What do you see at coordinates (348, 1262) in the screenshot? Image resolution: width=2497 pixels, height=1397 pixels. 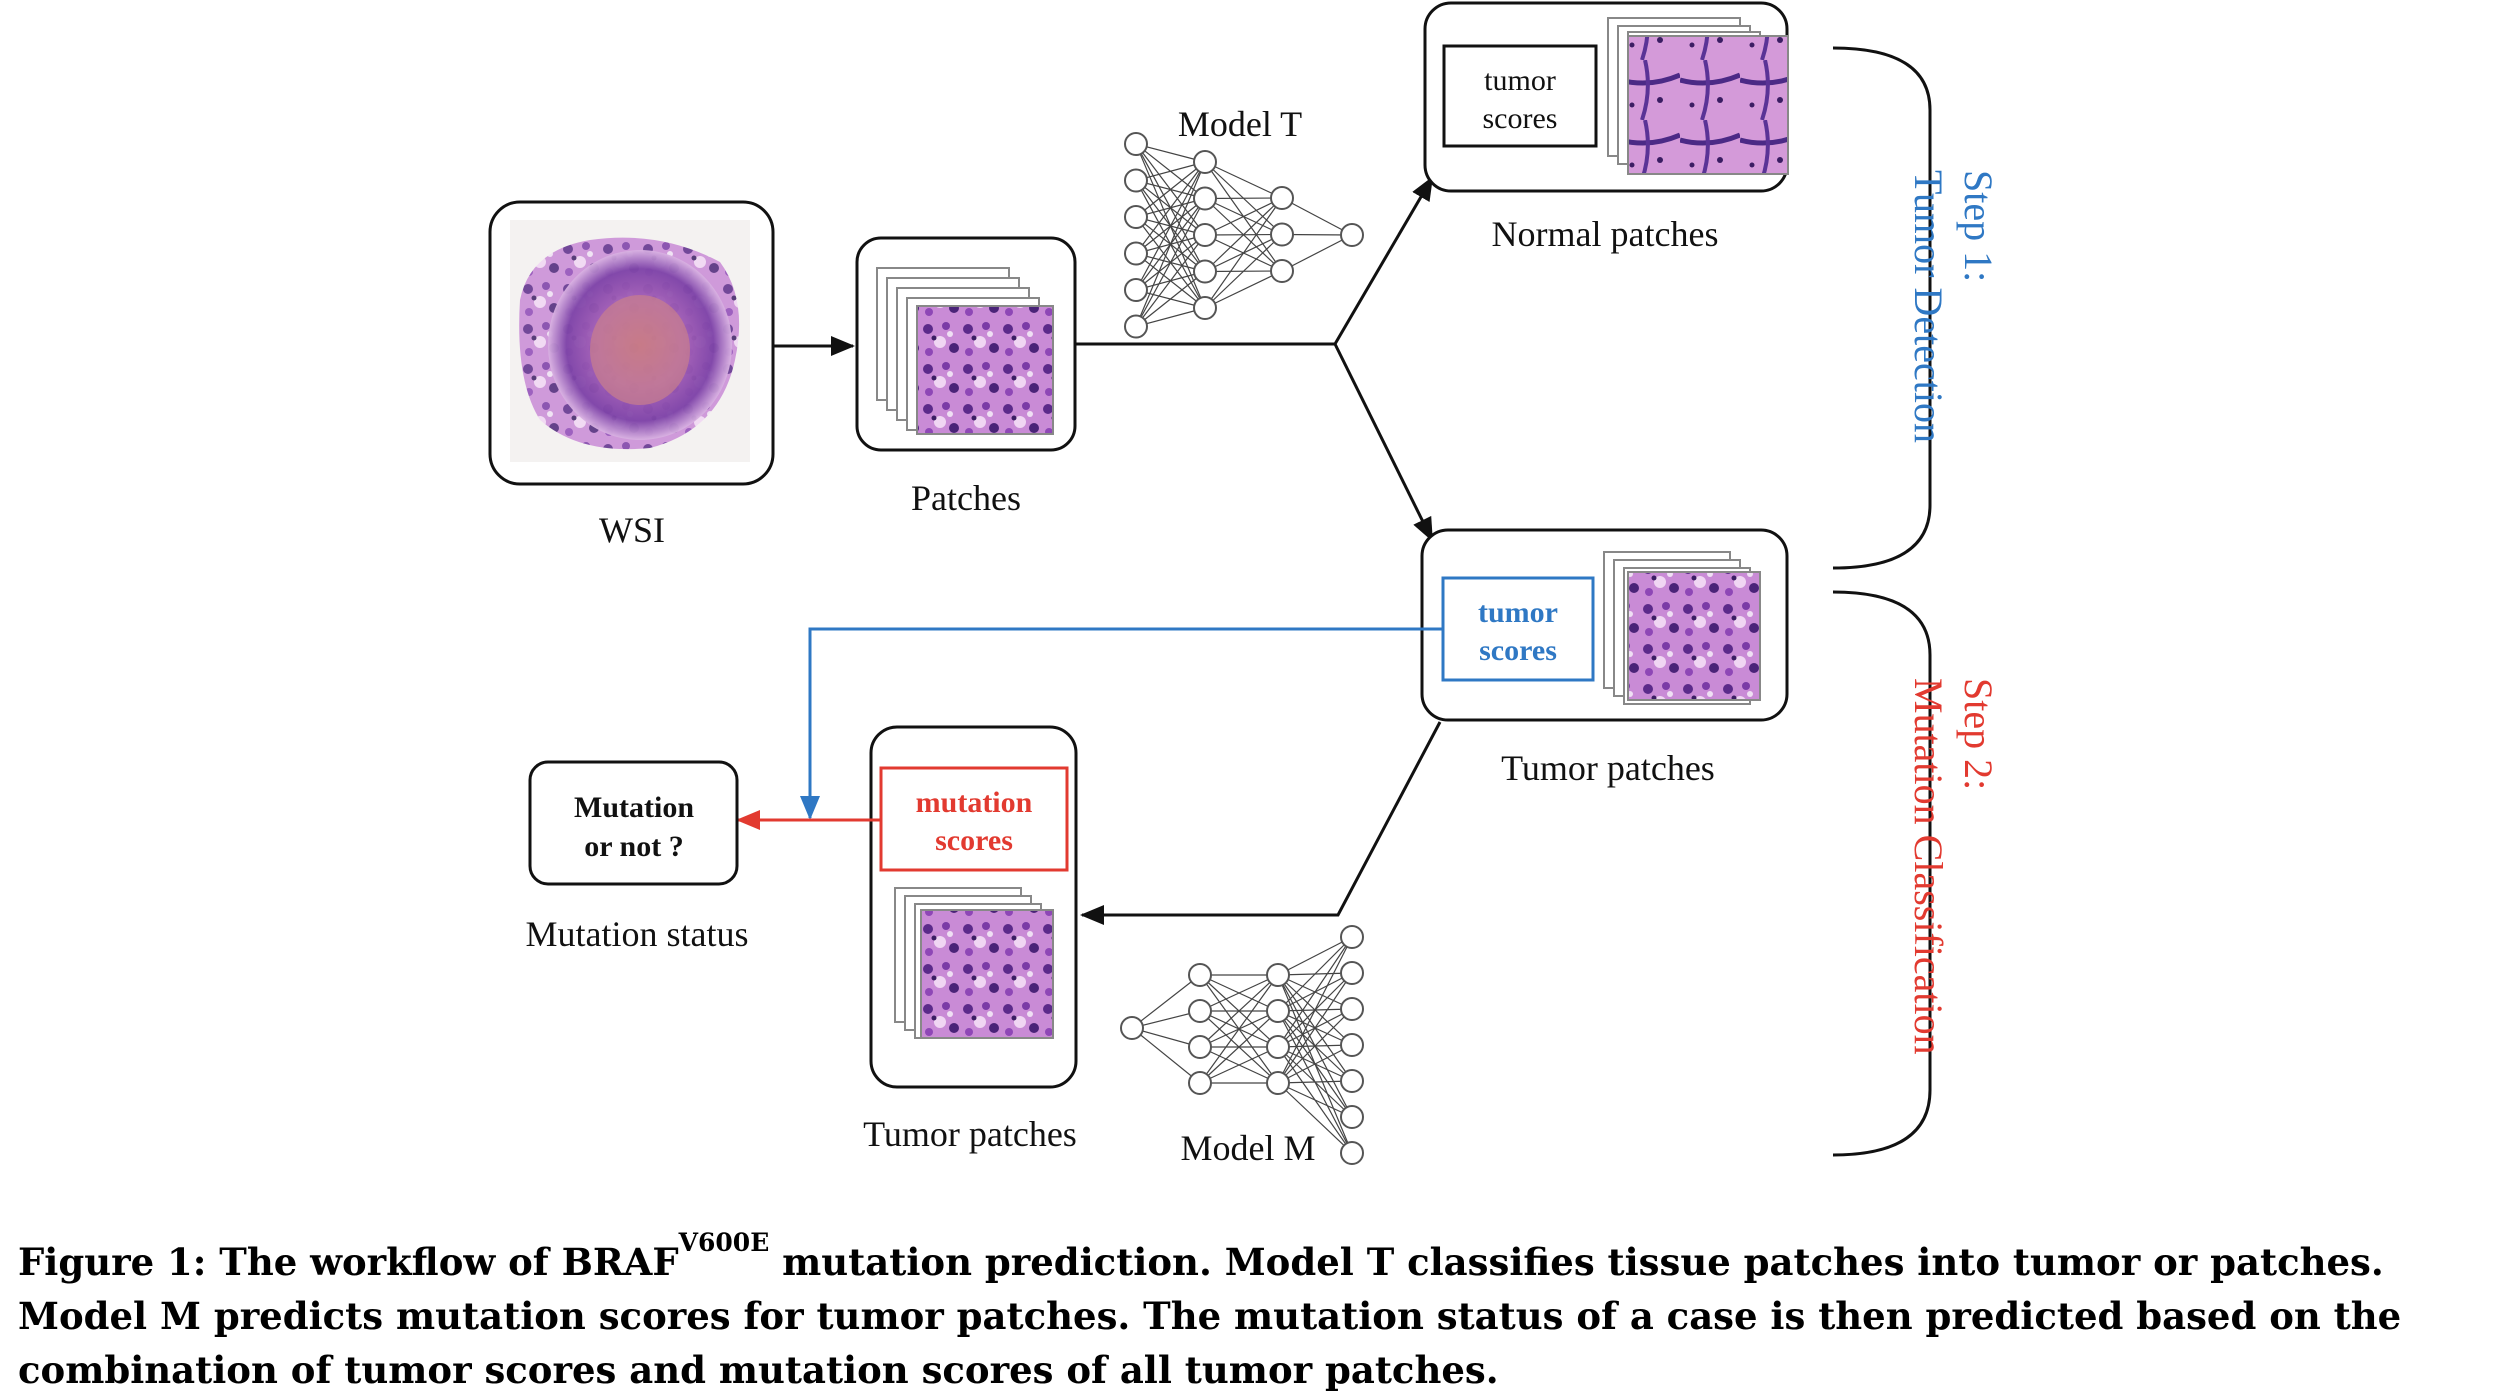 I see `caption-prefix: Figure 1: The workflow of BRAF` at bounding box center [348, 1262].